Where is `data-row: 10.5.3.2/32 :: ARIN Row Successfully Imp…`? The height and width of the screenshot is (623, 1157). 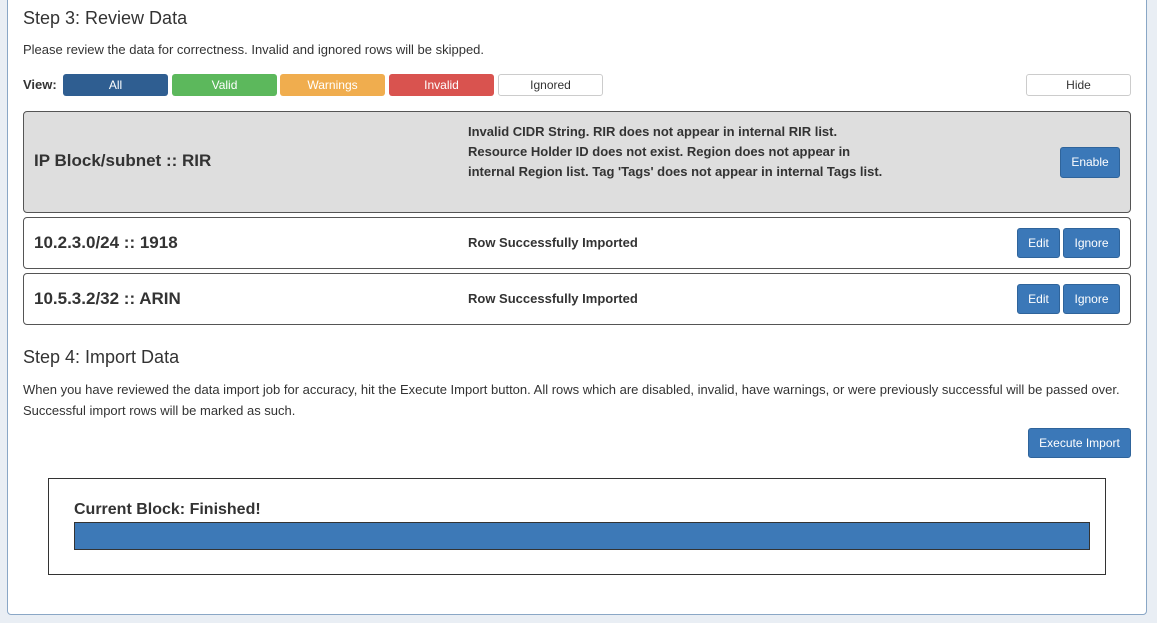
data-row: 10.5.3.2/32 :: ARIN Row Successfully Imp… is located at coordinates (577, 299).